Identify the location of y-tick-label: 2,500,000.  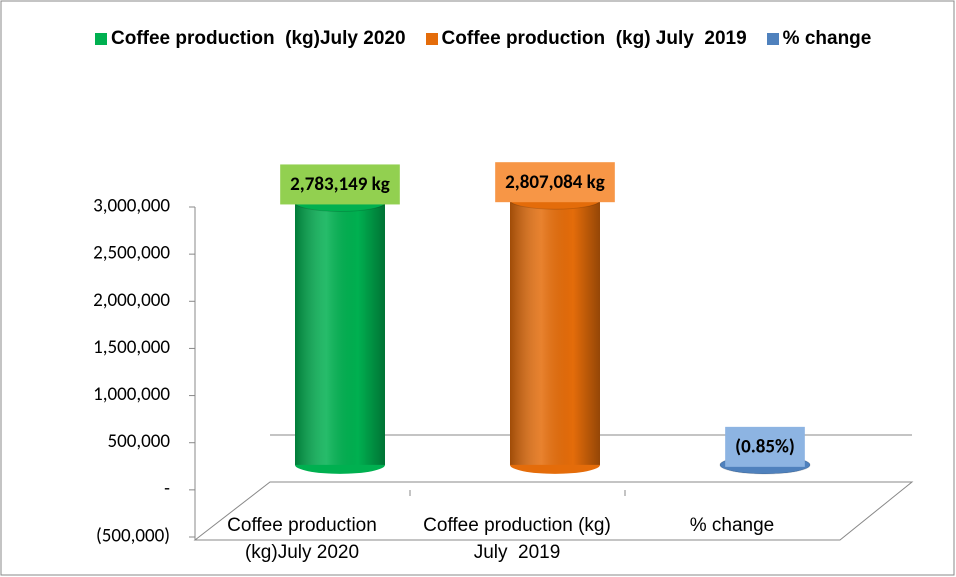
(131, 253).